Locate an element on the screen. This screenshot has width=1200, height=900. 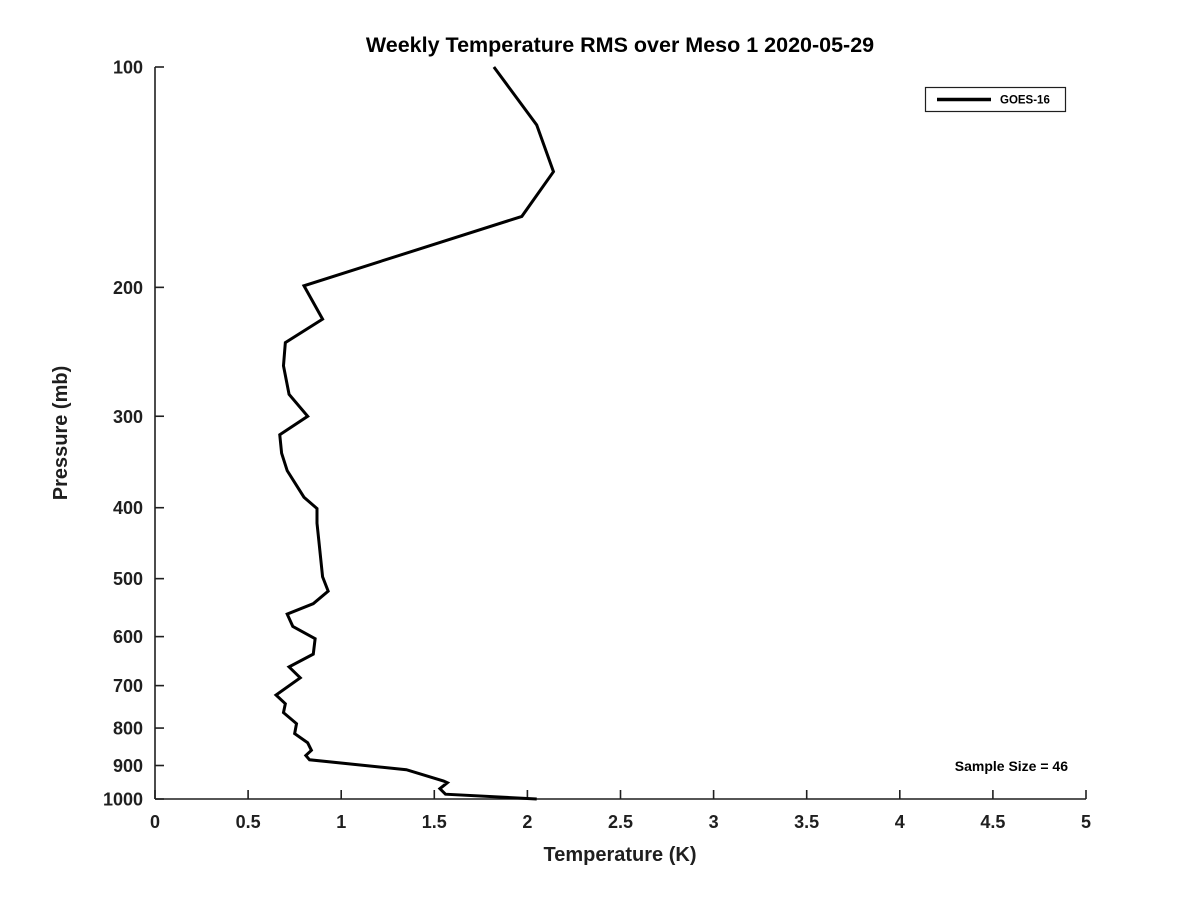
x-tick-label: 0.5 is located at coordinates (248, 822).